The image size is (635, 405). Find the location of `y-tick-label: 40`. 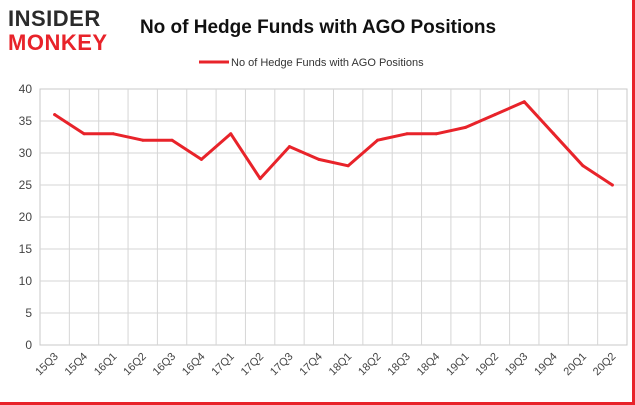

y-tick-label: 40 is located at coordinates (26, 89).